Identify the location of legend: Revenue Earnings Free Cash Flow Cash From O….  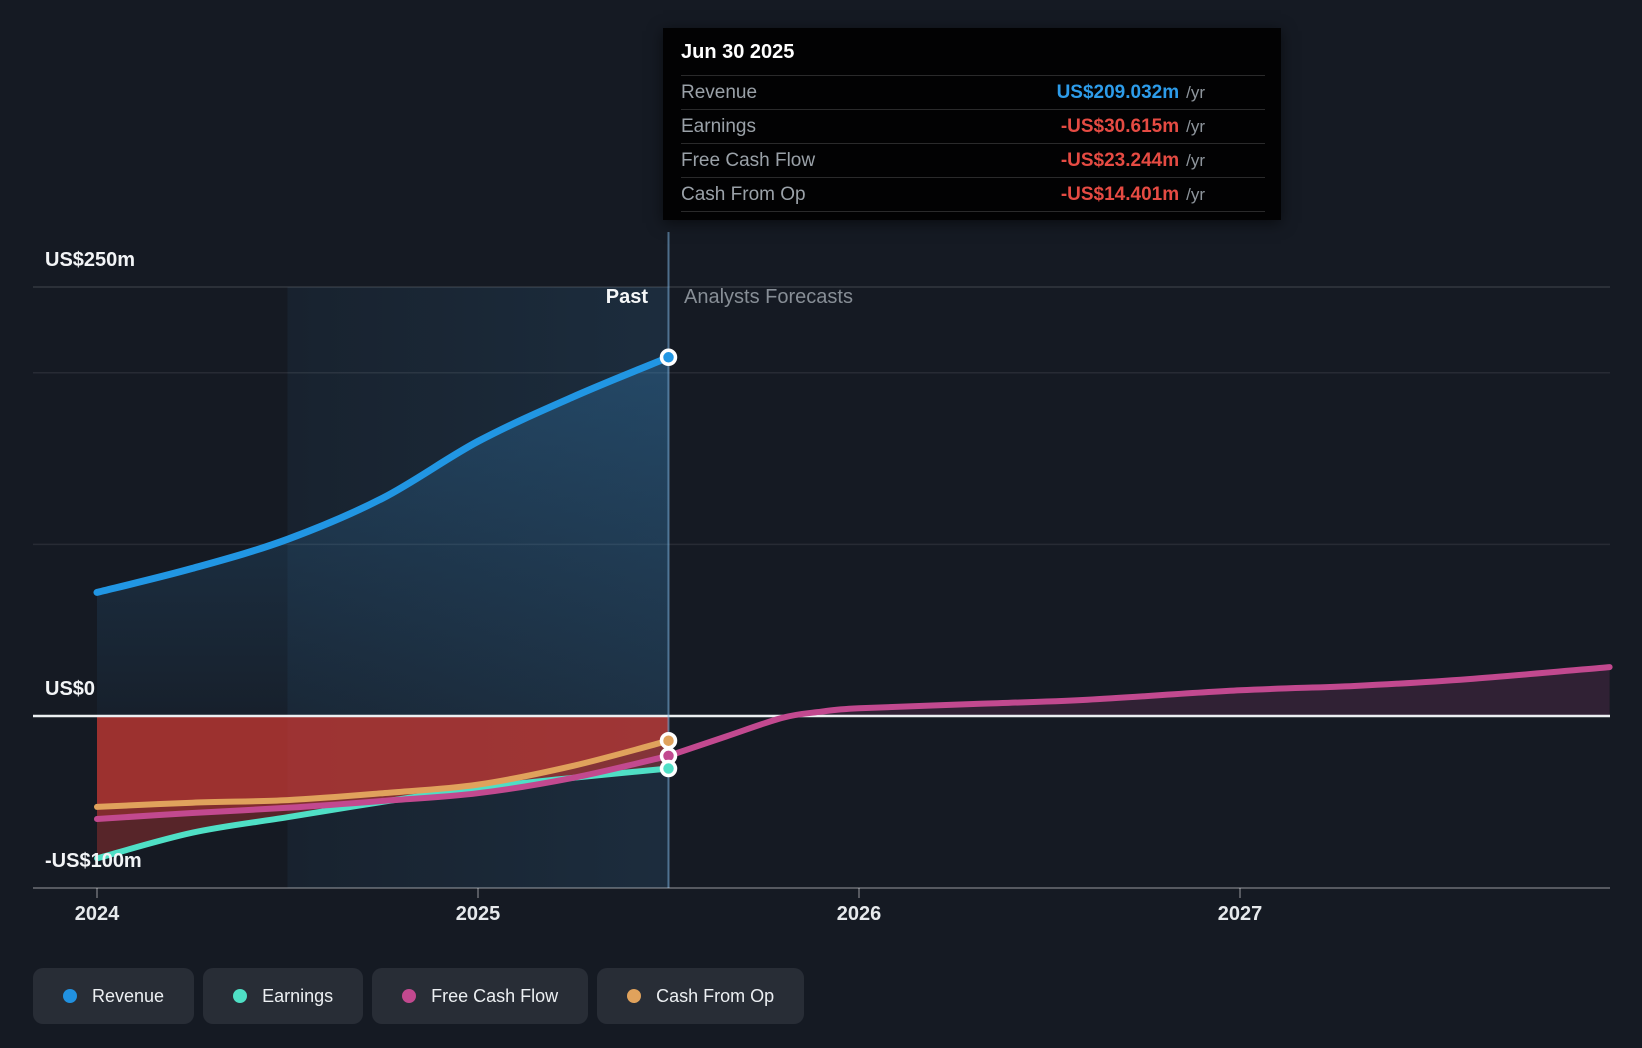
(419, 996).